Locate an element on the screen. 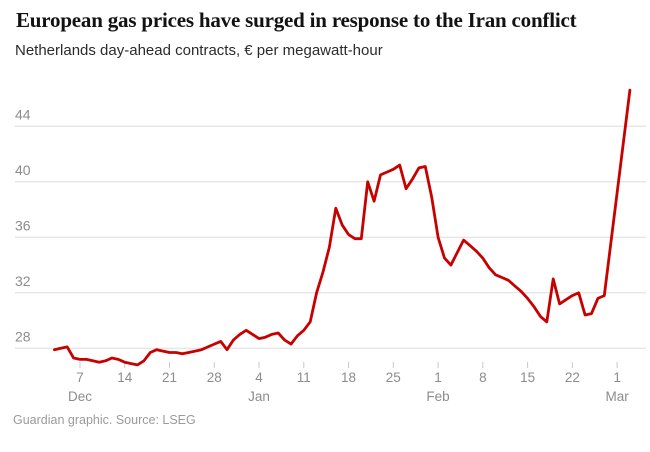 The height and width of the screenshot is (452, 650). x-axis-tick-label: 7 is located at coordinates (80, 377).